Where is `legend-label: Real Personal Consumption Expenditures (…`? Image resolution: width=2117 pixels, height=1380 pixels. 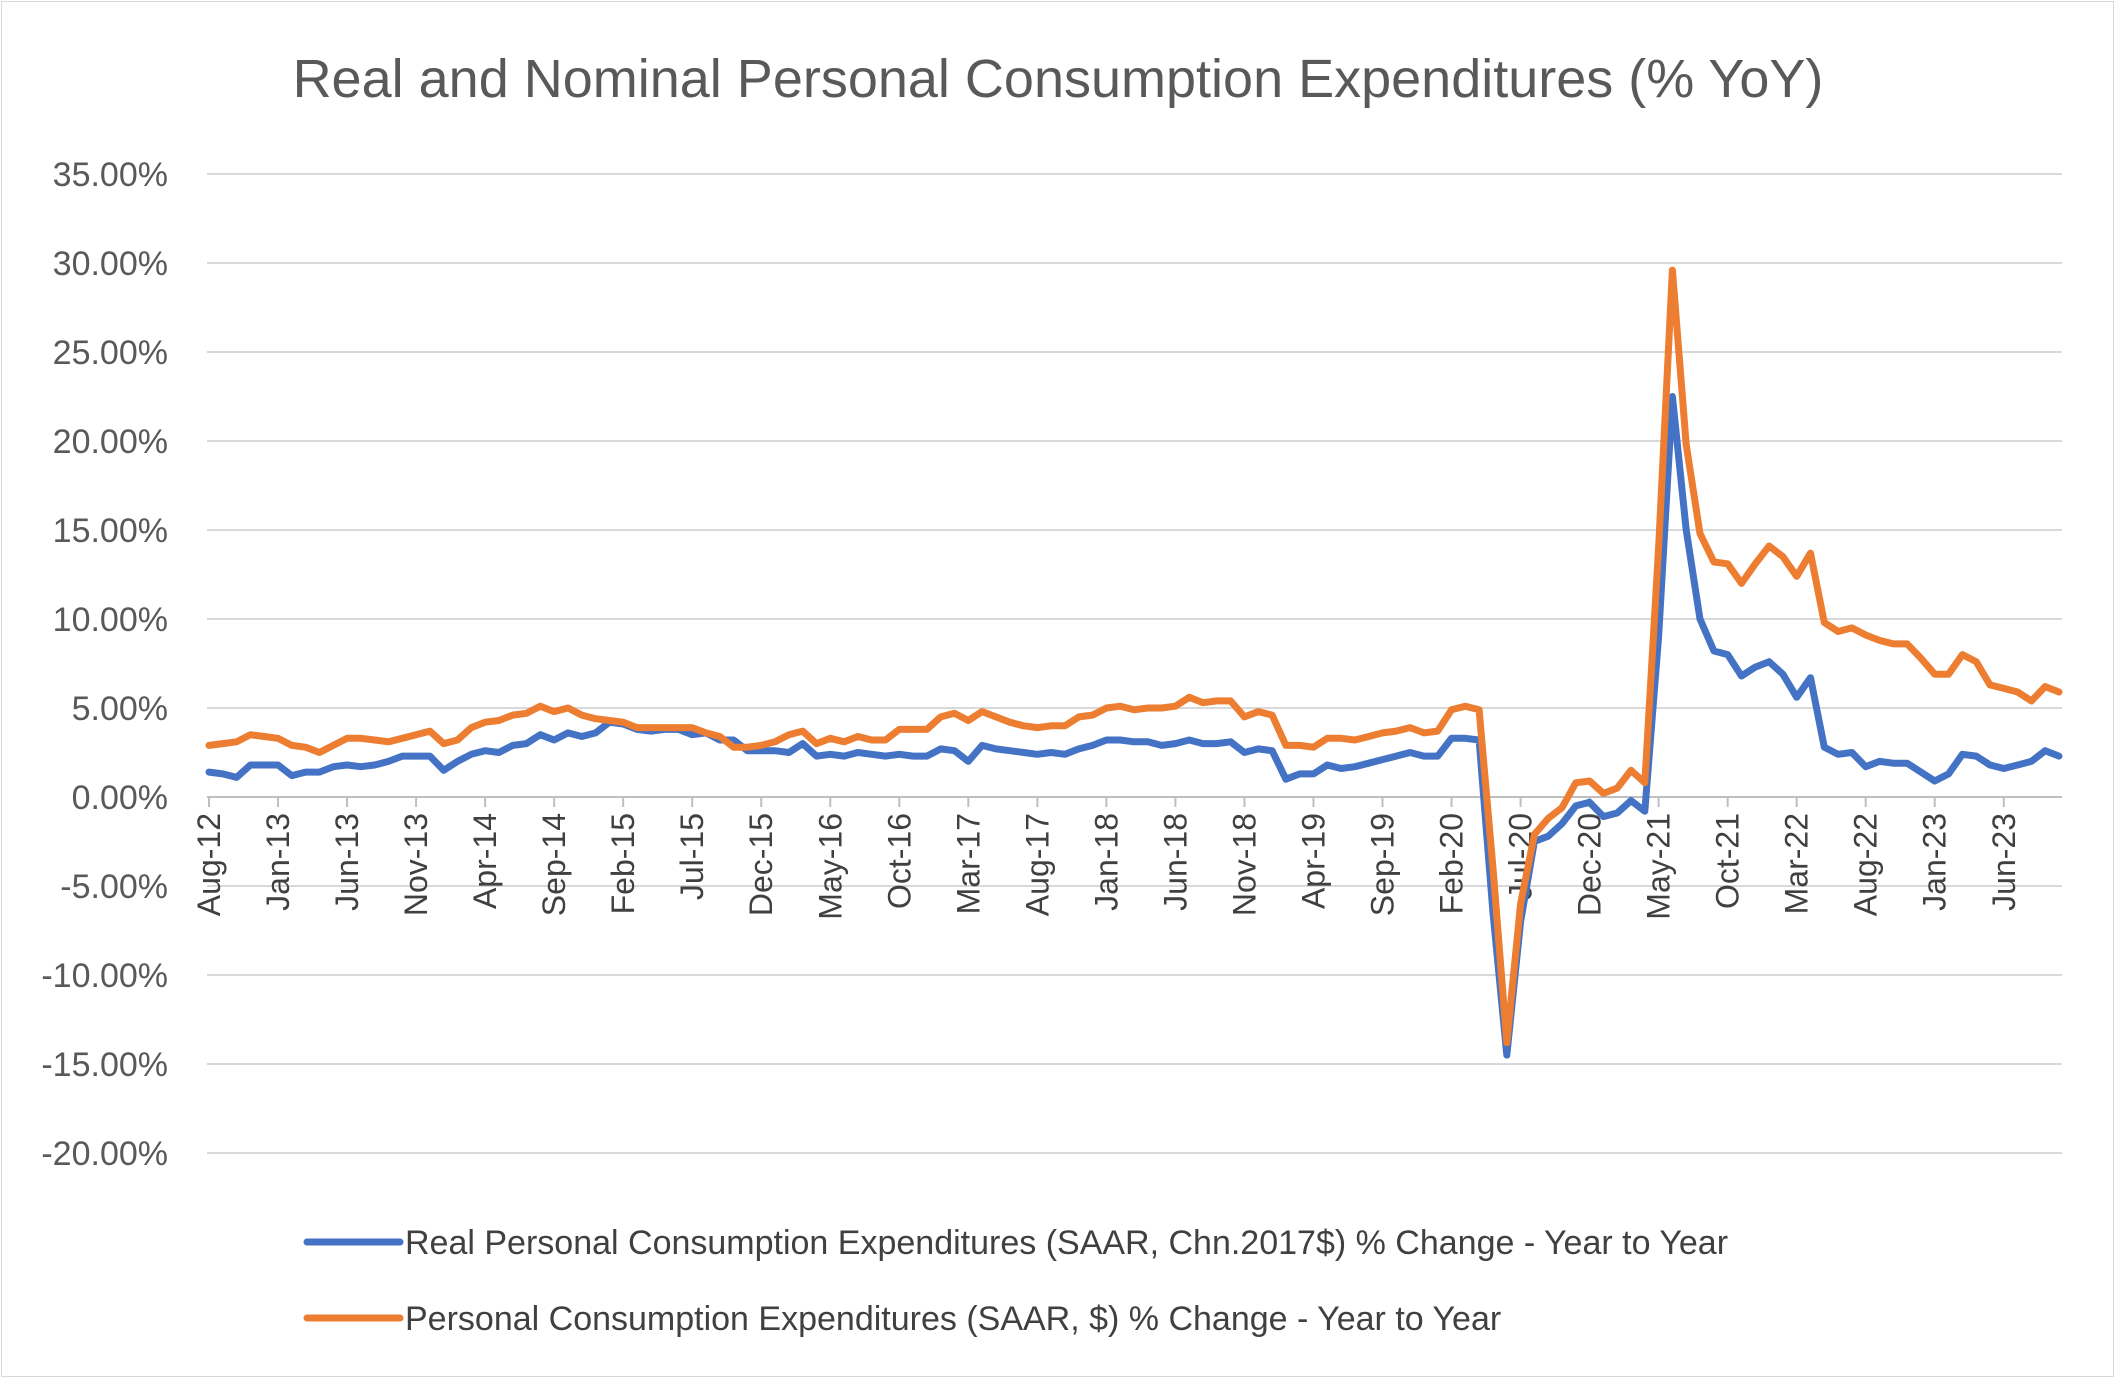
legend-label: Real Personal Consumption Expenditures (… is located at coordinates (1066, 1243).